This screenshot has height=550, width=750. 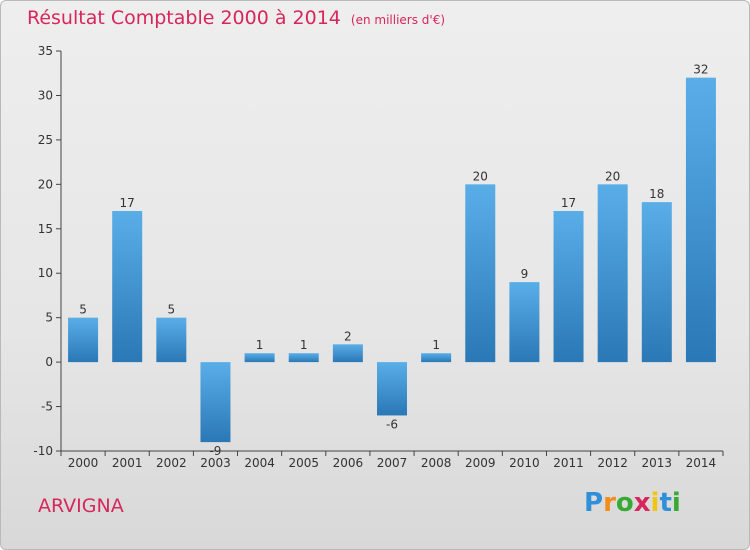 What do you see at coordinates (184, 18) in the screenshot?
I see `chart-title-text: Résultat Comptable 2000 à 2014` at bounding box center [184, 18].